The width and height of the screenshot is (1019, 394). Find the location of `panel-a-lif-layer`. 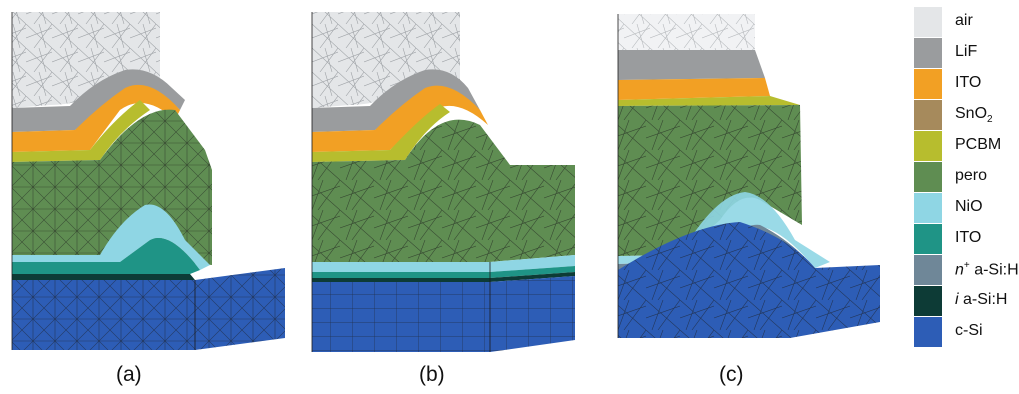

panel-a-lif-layer is located at coordinates (98, 100).